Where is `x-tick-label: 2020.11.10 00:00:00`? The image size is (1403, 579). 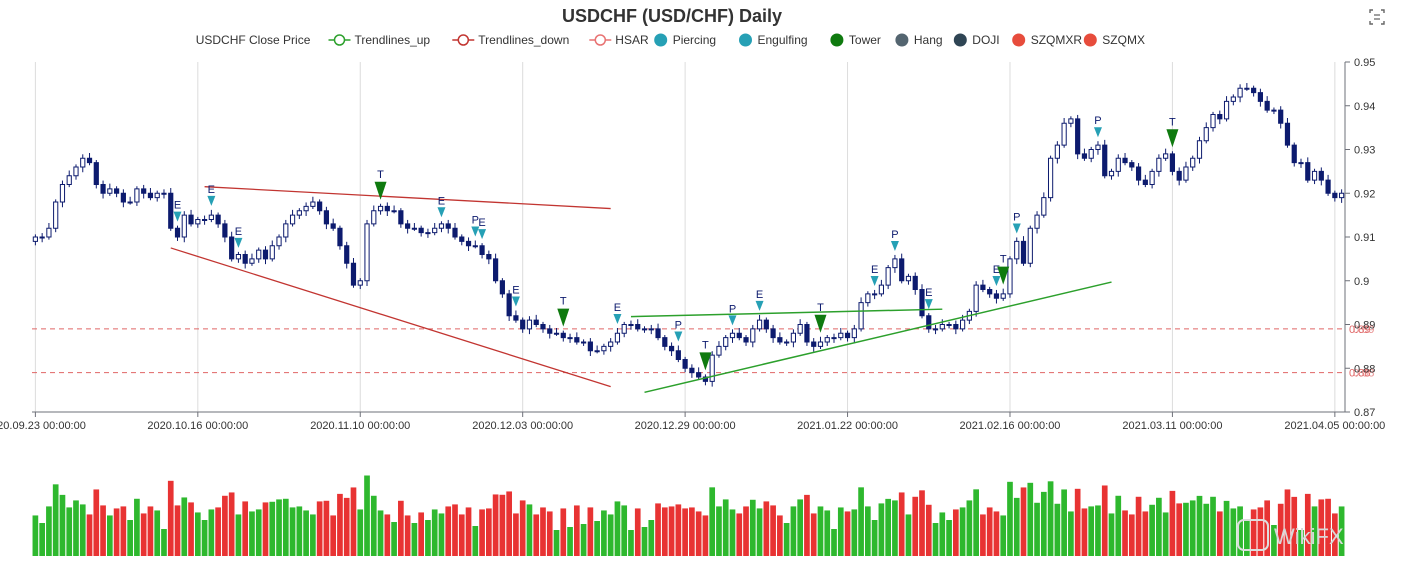
x-tick-label: 2020.11.10 00:00:00 is located at coordinates (360, 426).